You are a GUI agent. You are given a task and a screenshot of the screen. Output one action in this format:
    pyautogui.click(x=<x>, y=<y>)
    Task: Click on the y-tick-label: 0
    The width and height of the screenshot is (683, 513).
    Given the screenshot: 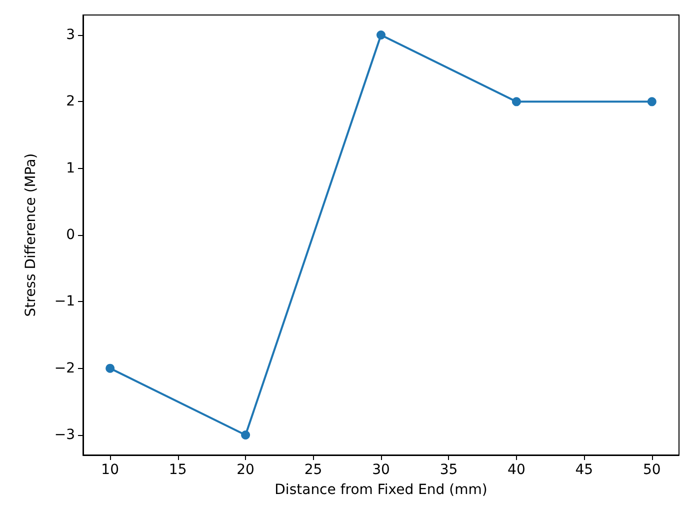 What is the action you would take?
    pyautogui.click(x=70, y=235)
    